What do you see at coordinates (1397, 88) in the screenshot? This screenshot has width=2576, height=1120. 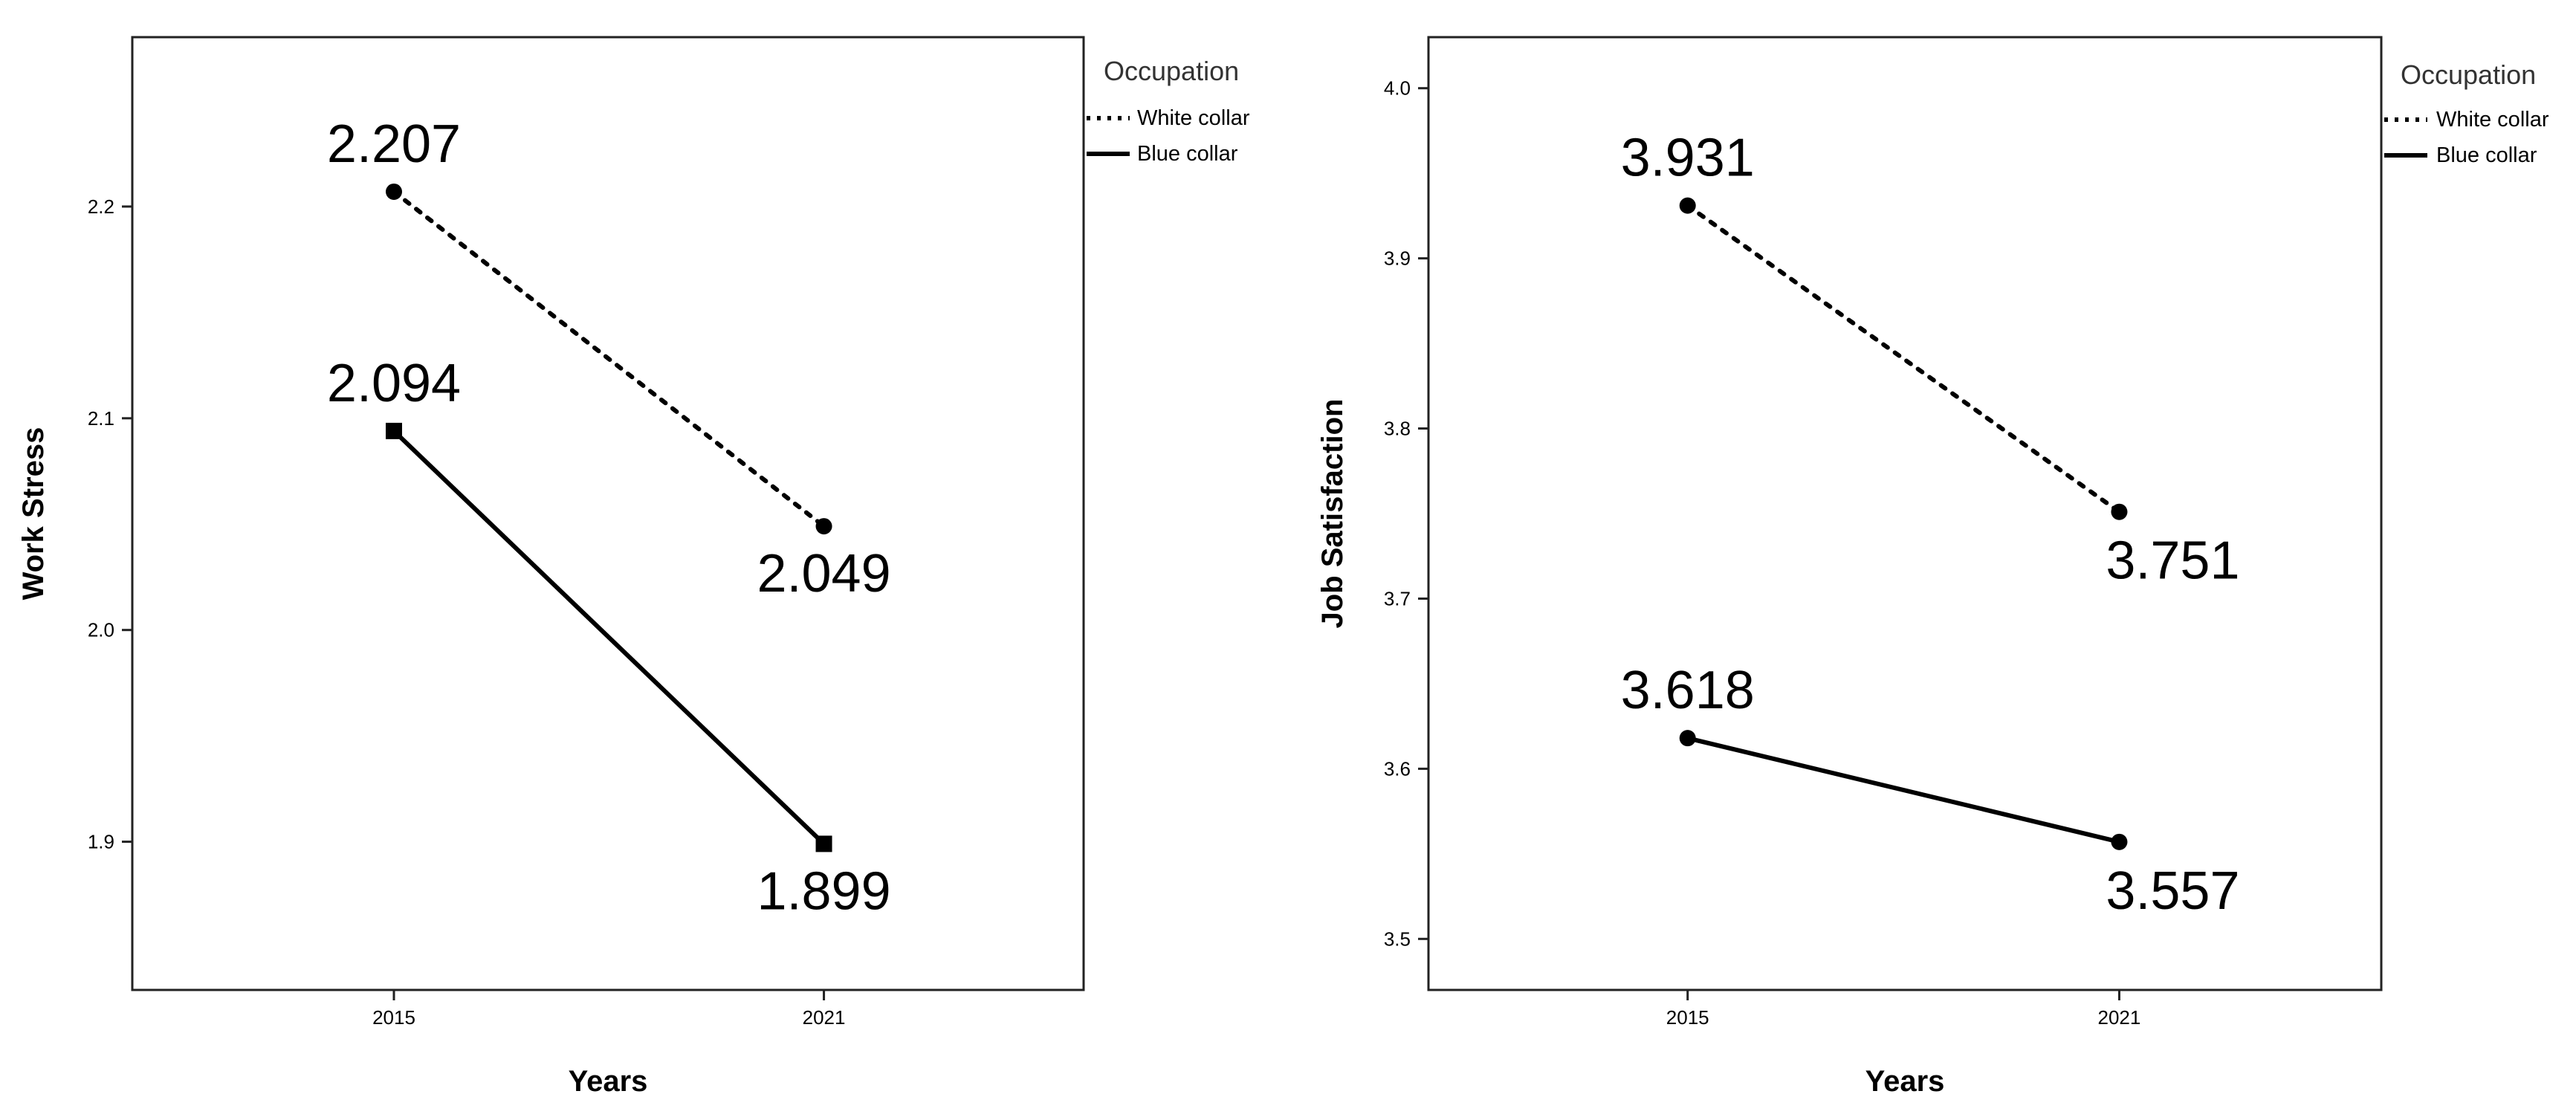 I see `y-tick-label: 4.0` at bounding box center [1397, 88].